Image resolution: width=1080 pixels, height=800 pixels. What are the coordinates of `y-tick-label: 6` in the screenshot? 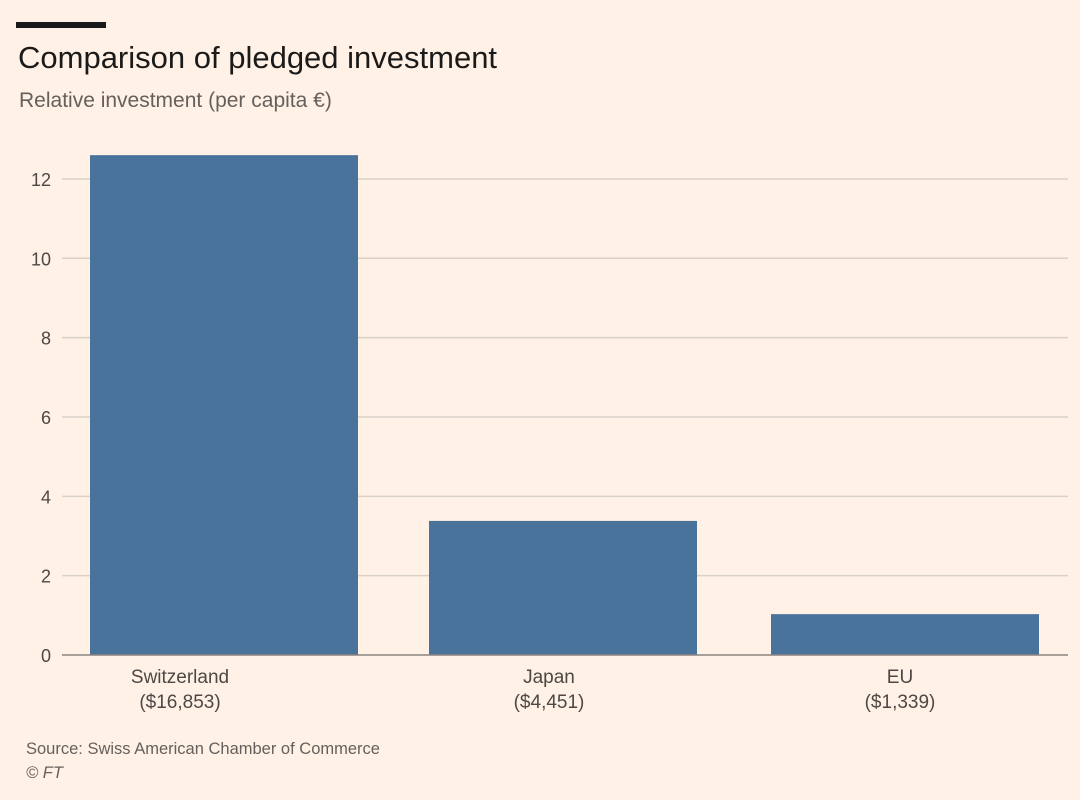 It's located at (46, 418).